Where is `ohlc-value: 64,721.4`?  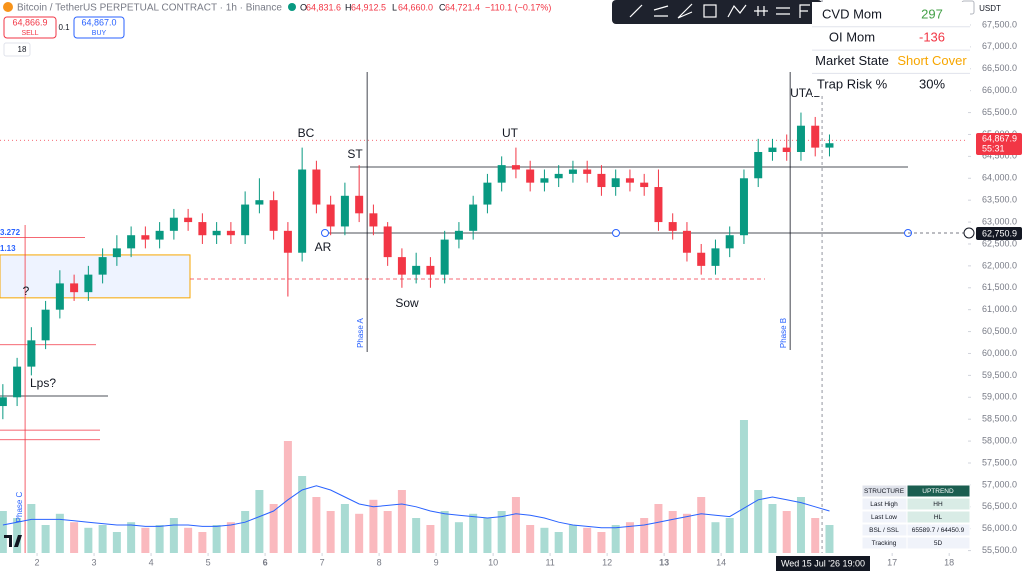
ohlc-value: 64,721.4 is located at coordinates (462, 7).